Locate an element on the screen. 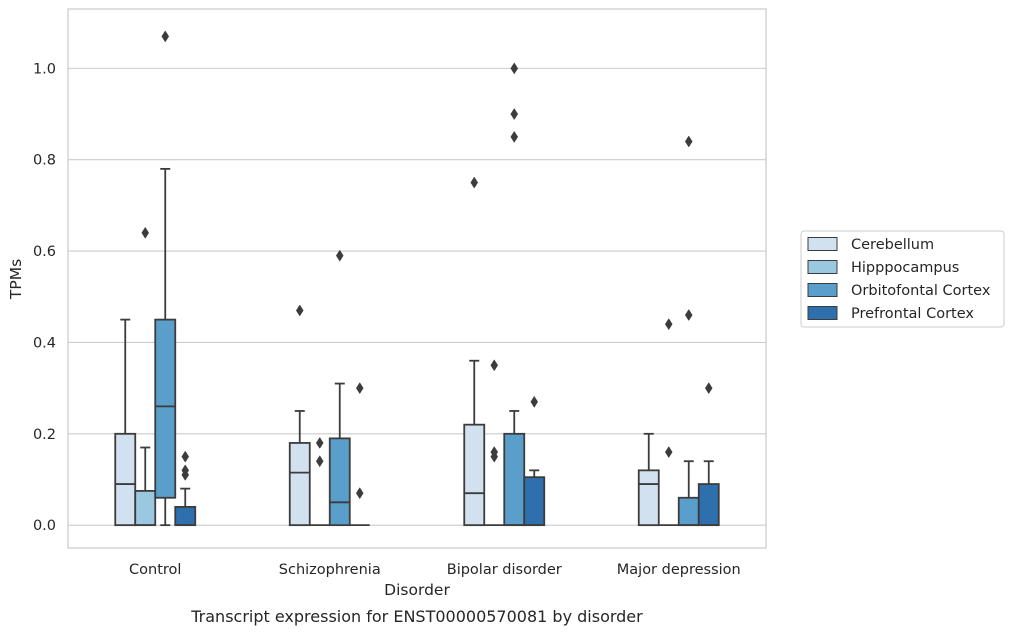  legend-item: Orbitofontal Cortex is located at coordinates (899, 291).